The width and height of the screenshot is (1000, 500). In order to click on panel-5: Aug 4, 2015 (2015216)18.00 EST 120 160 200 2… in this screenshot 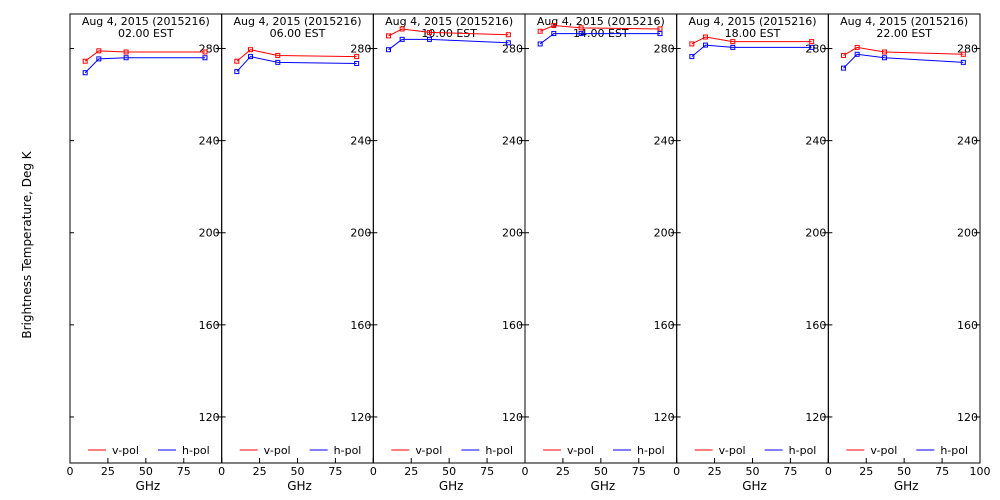, I will do `click(751, 253)`.